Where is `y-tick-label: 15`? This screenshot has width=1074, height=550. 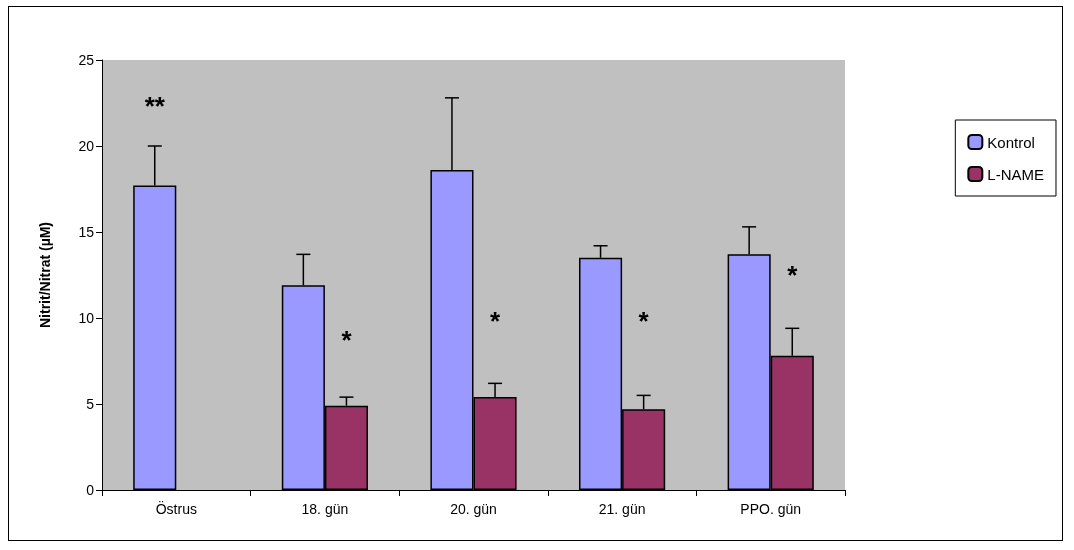
y-tick-label: 15 is located at coordinates (86, 232).